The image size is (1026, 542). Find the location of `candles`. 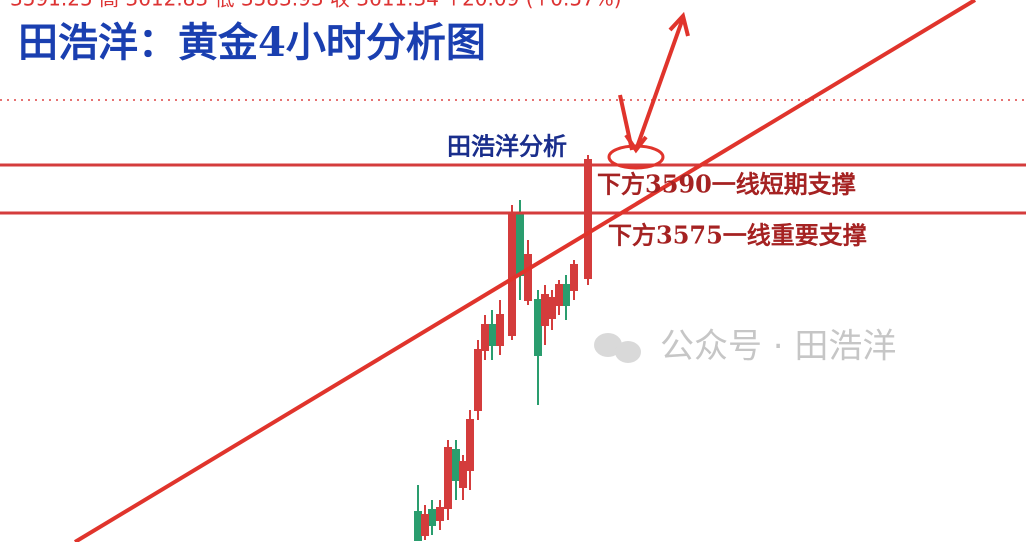

candles is located at coordinates (503, 348).